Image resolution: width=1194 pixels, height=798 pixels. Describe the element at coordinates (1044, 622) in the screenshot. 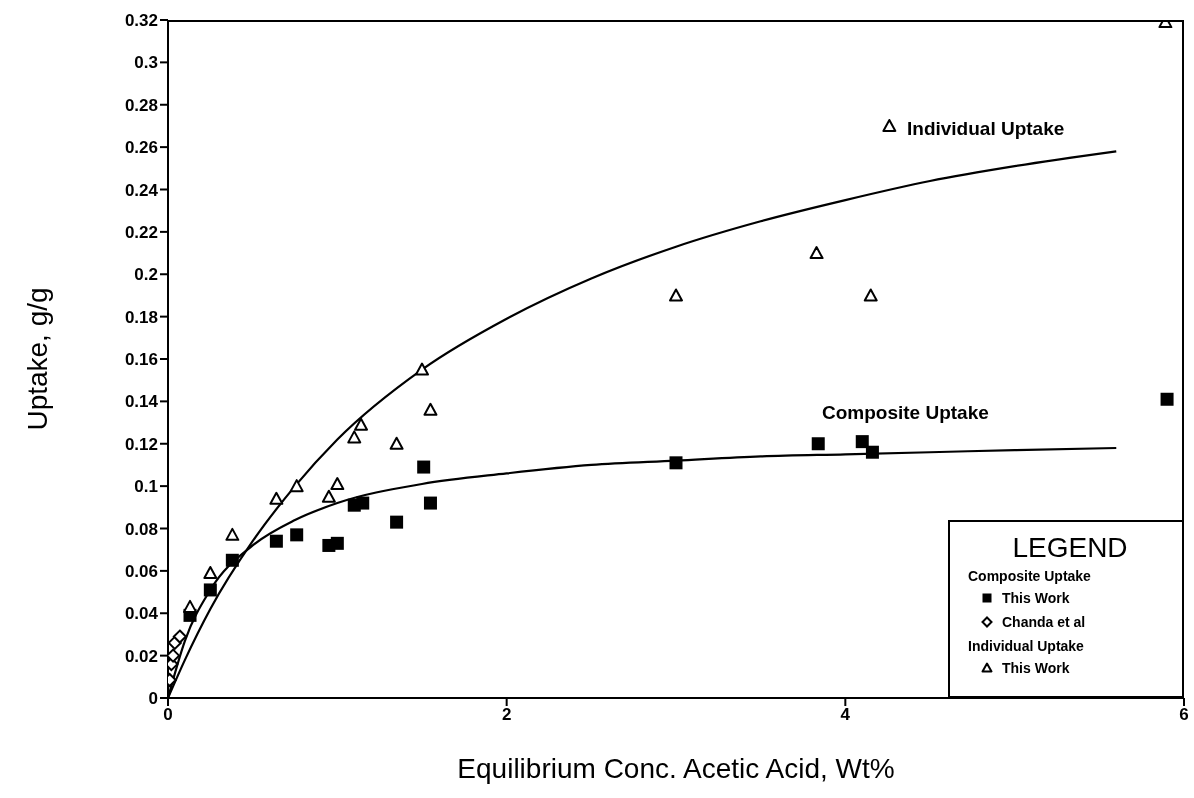

I see `legend-label: Chanda et al` at that location.